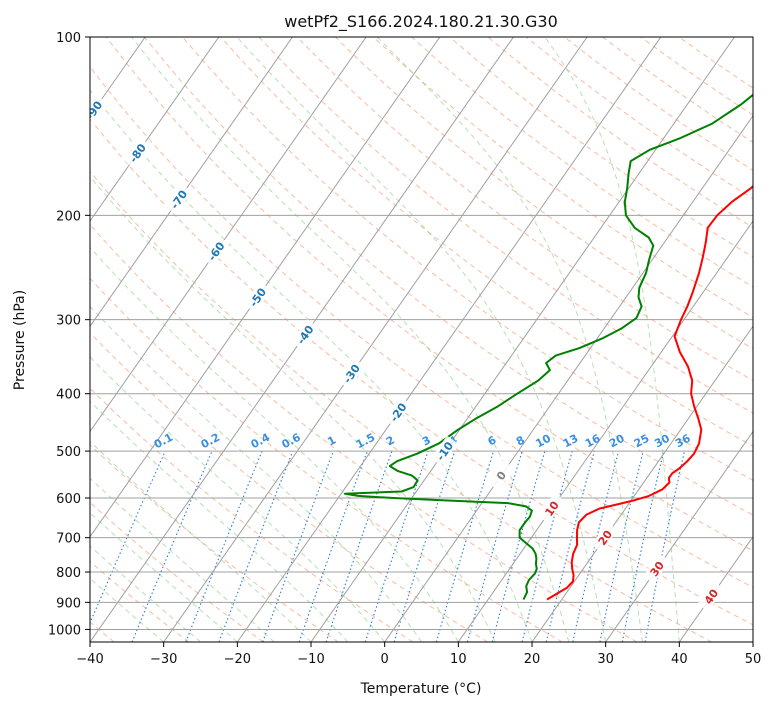  What do you see at coordinates (20, 340) in the screenshot?
I see `y-axis-label: Pressure (hPa)` at bounding box center [20, 340].